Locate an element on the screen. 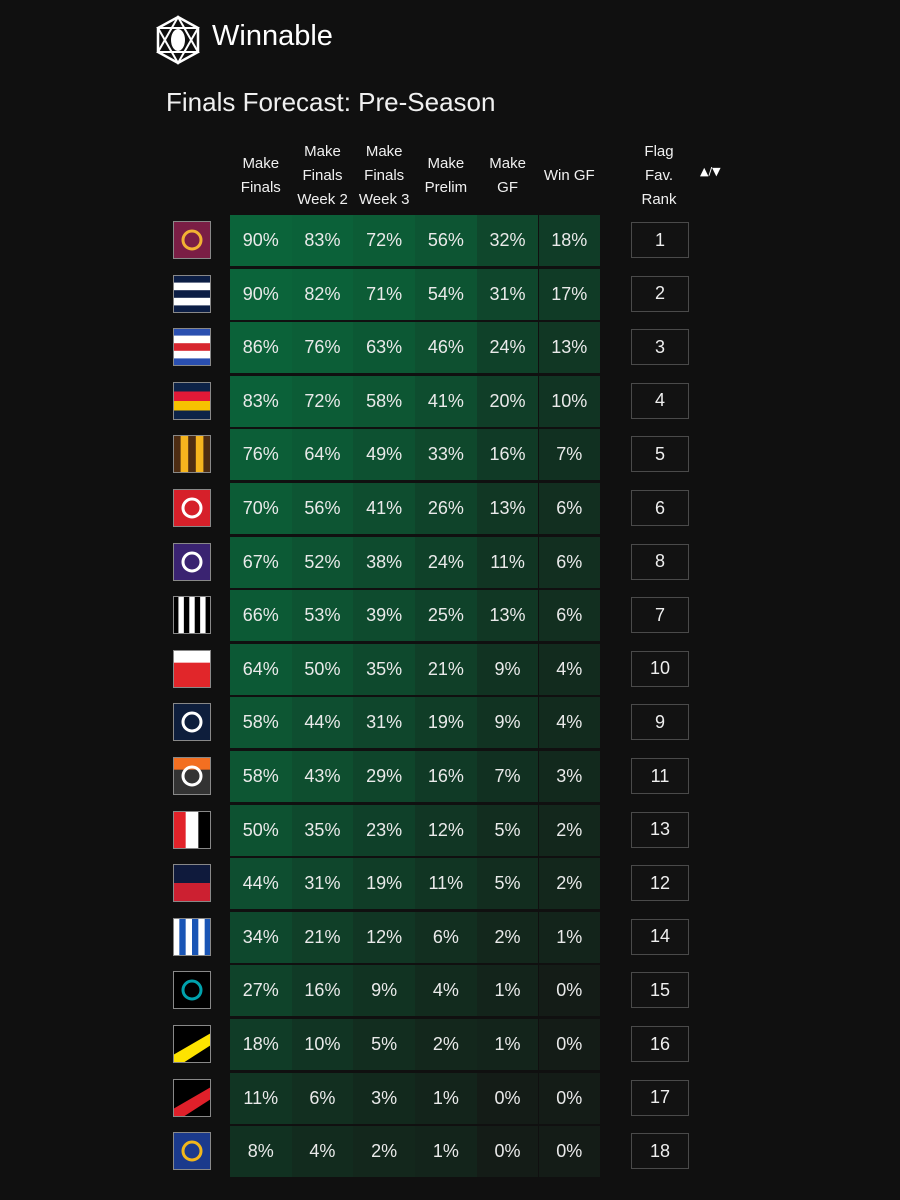  probability-cell: 34% is located at coordinates (261, 937).